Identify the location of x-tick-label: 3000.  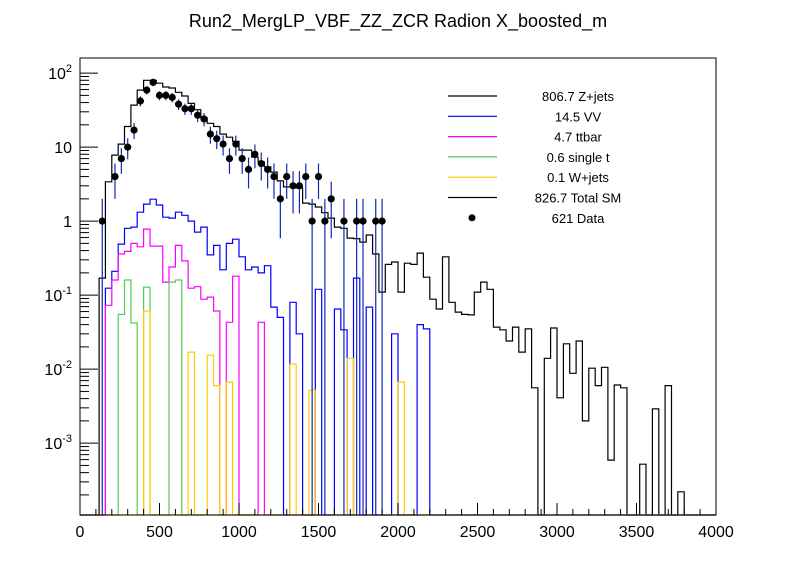
(557, 532).